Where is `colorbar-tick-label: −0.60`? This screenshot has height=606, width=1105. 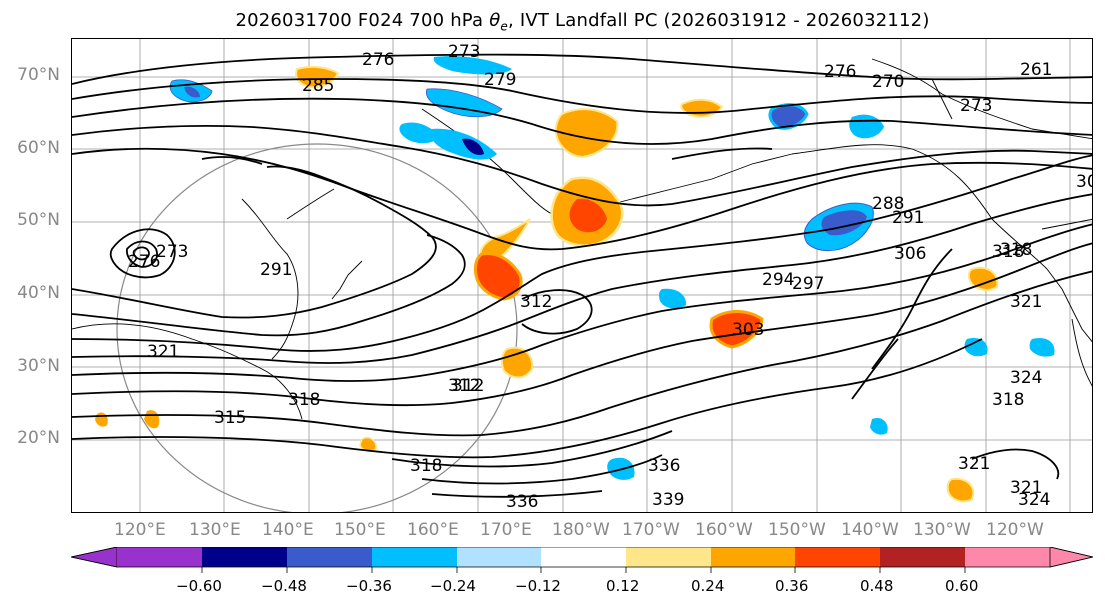
colorbar-tick-label: −0.60 is located at coordinates (199, 586).